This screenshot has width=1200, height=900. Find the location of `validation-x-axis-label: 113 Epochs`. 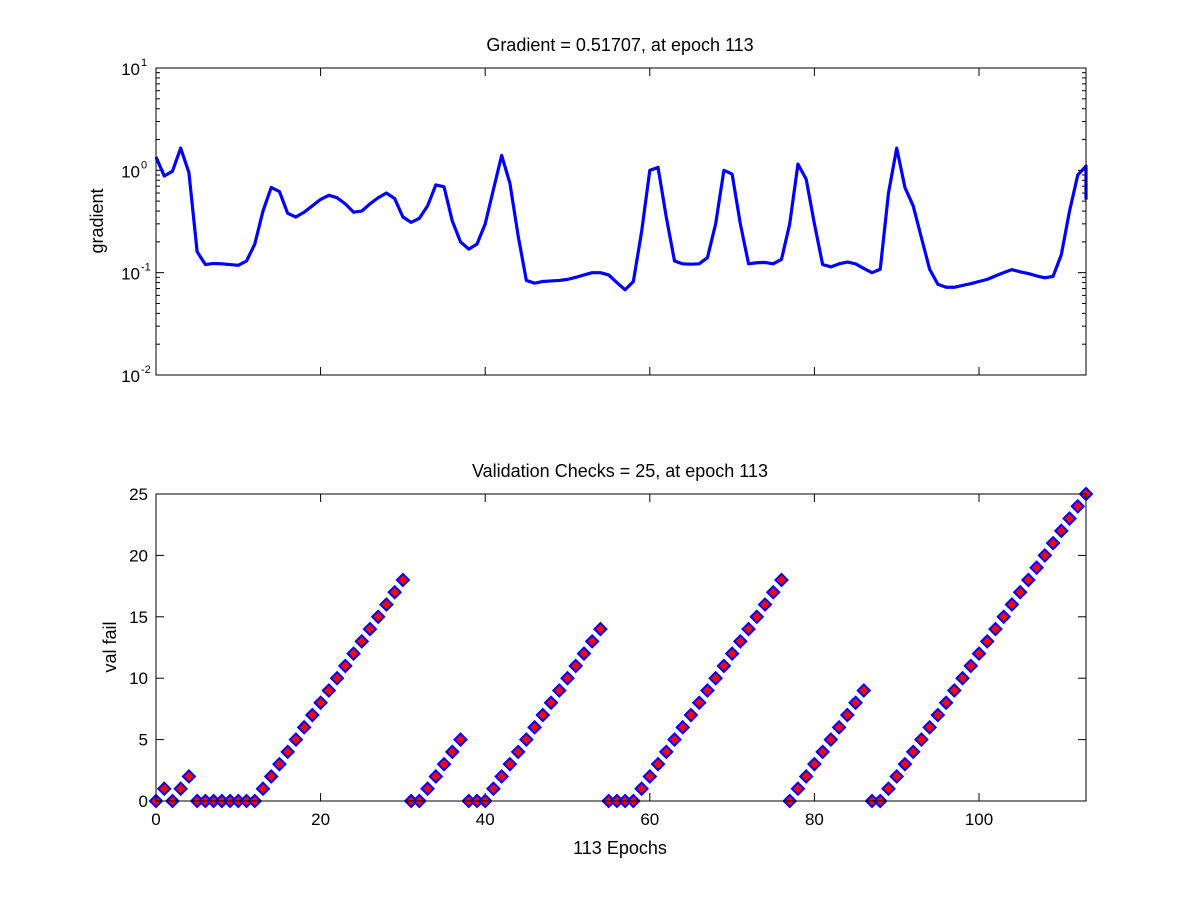

validation-x-axis-label: 113 Epochs is located at coordinates (620, 848).